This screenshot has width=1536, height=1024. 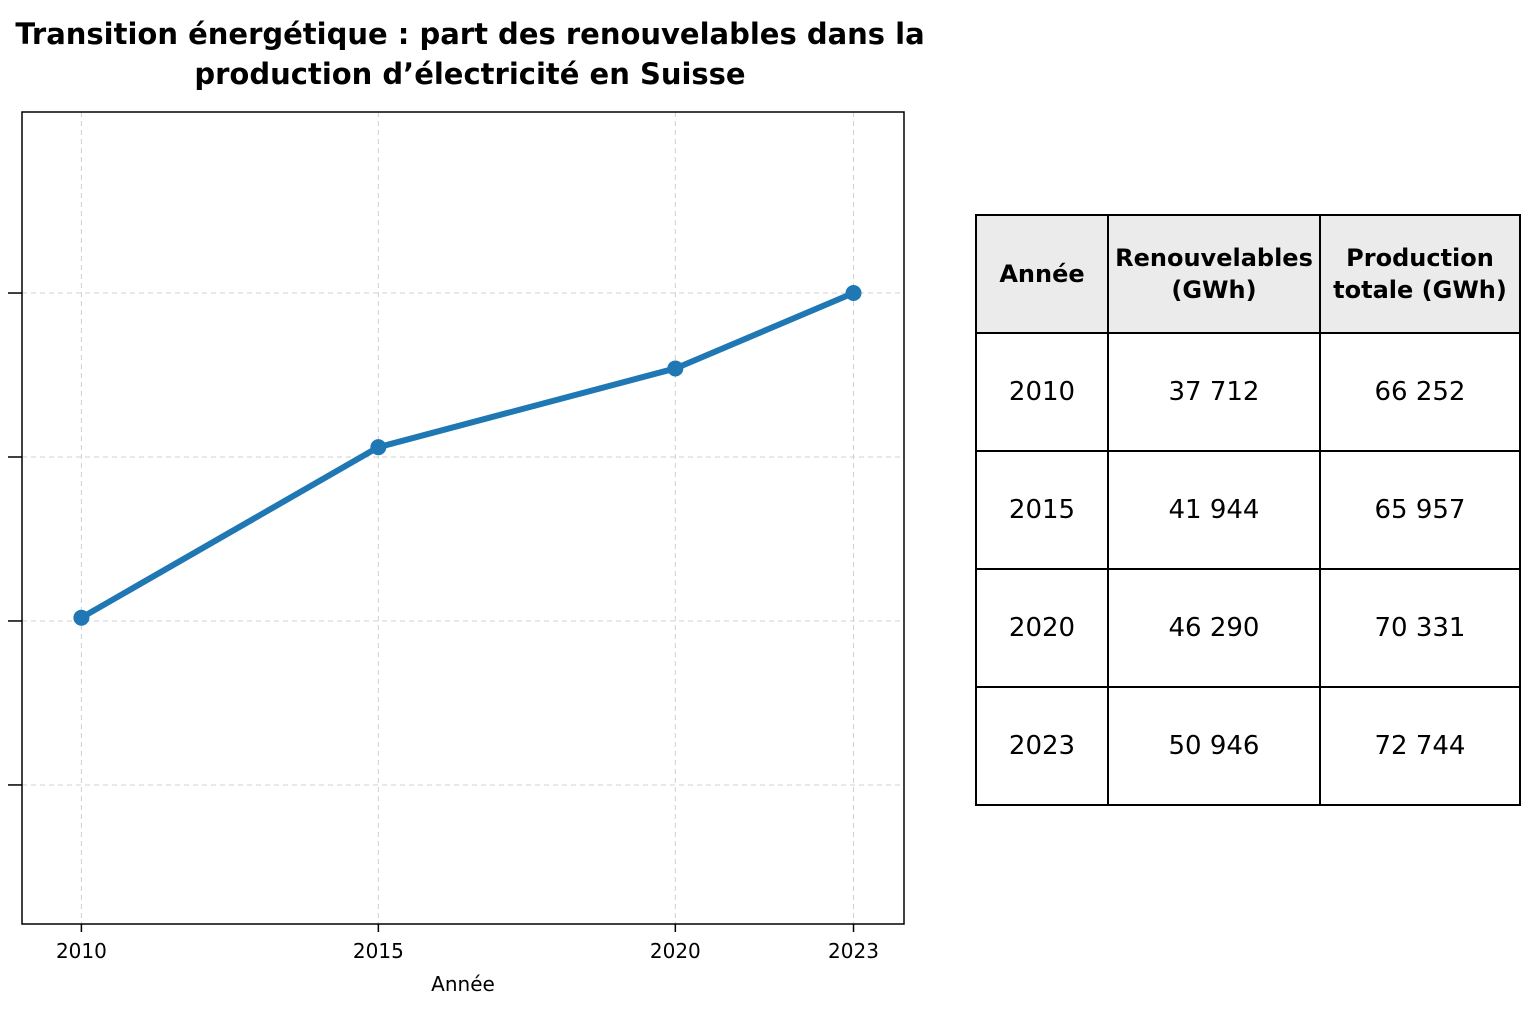 What do you see at coordinates (81, 951) in the screenshot?
I see `x-tick-label: 2010` at bounding box center [81, 951].